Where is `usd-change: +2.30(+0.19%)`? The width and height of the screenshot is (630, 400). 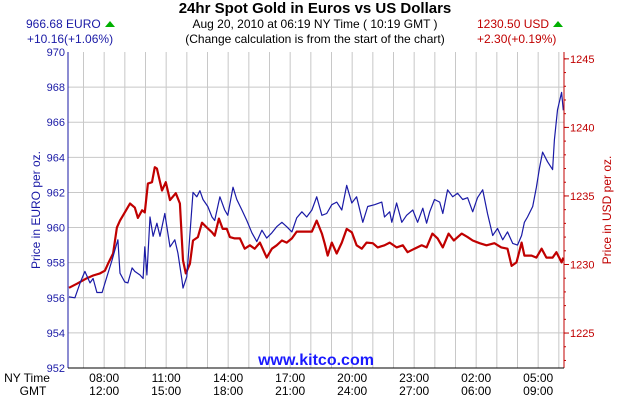 usd-change: +2.30(+0.19%) is located at coordinates (517, 39).